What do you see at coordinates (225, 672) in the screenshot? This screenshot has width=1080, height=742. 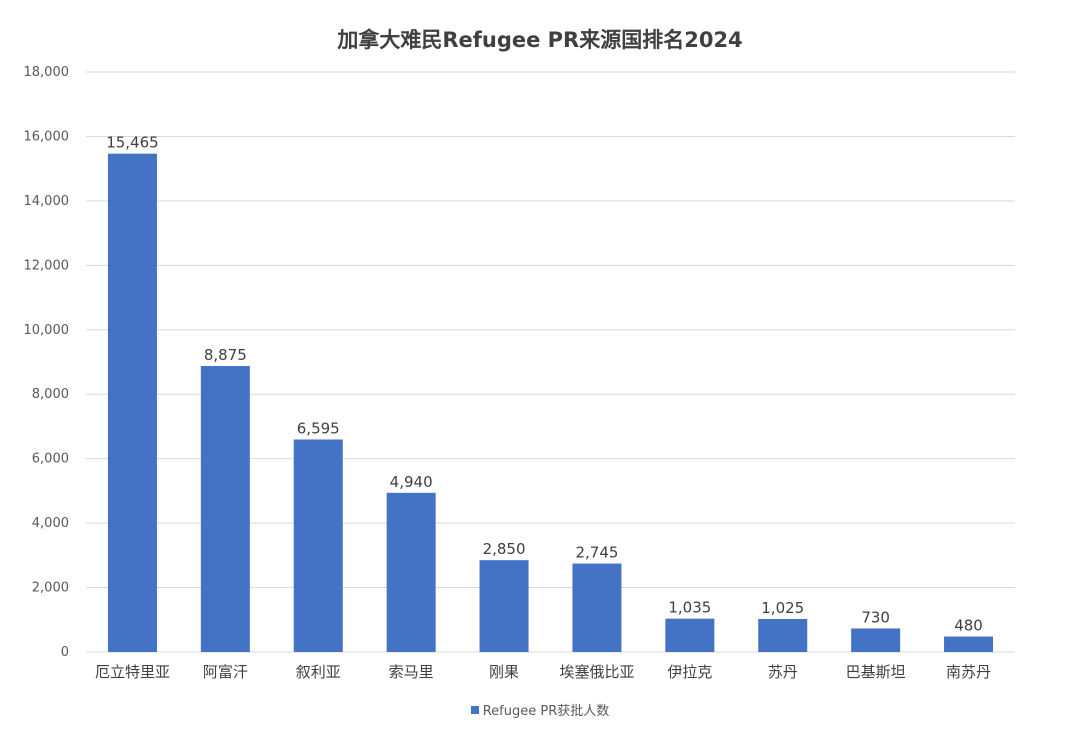 I see `x-category-label: 阿富汗` at bounding box center [225, 672].